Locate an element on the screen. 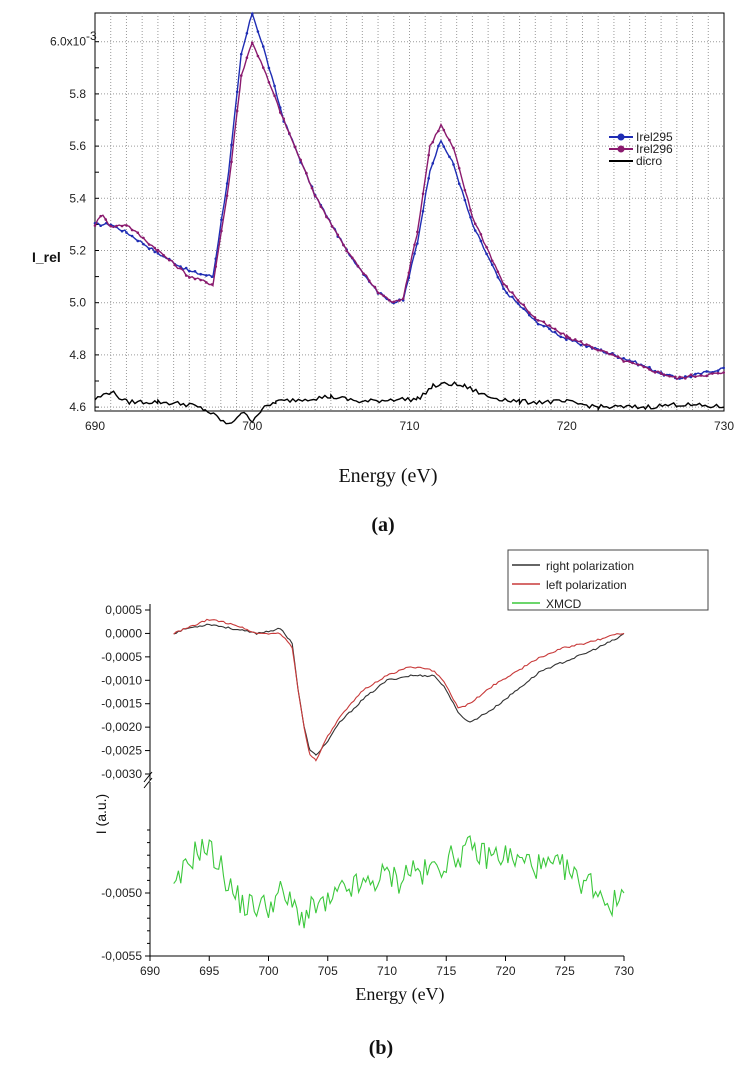 The width and height of the screenshot is (734, 1068). chart-a-ylabel: I_rel is located at coordinates (46, 257).